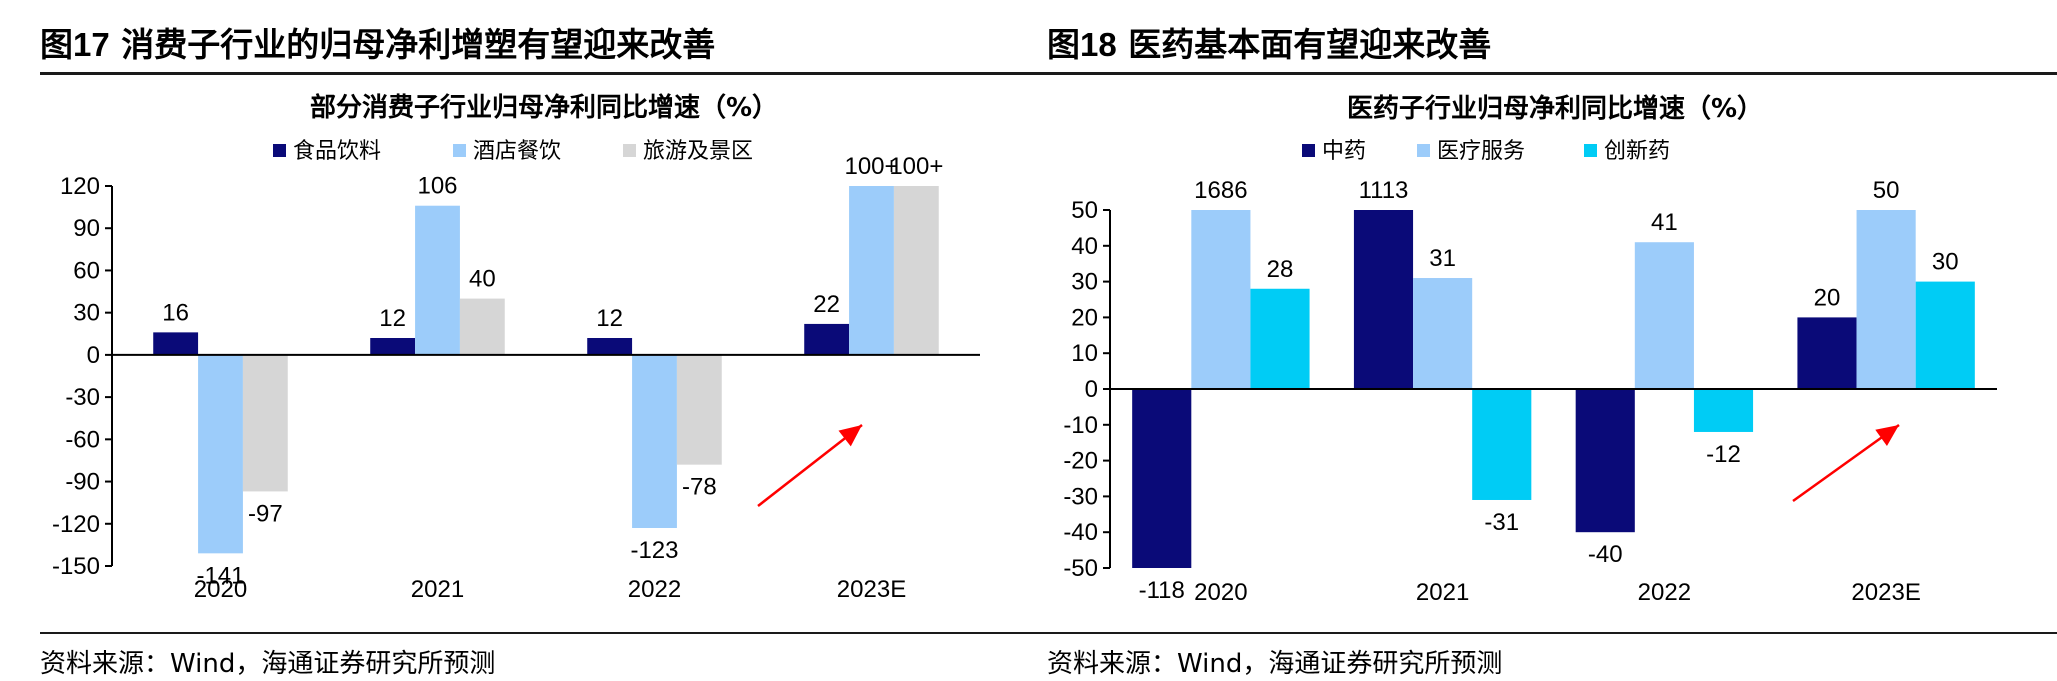 This screenshot has width=2057, height=681. I want to click on y-tick-label: -40, so click(1080, 532).